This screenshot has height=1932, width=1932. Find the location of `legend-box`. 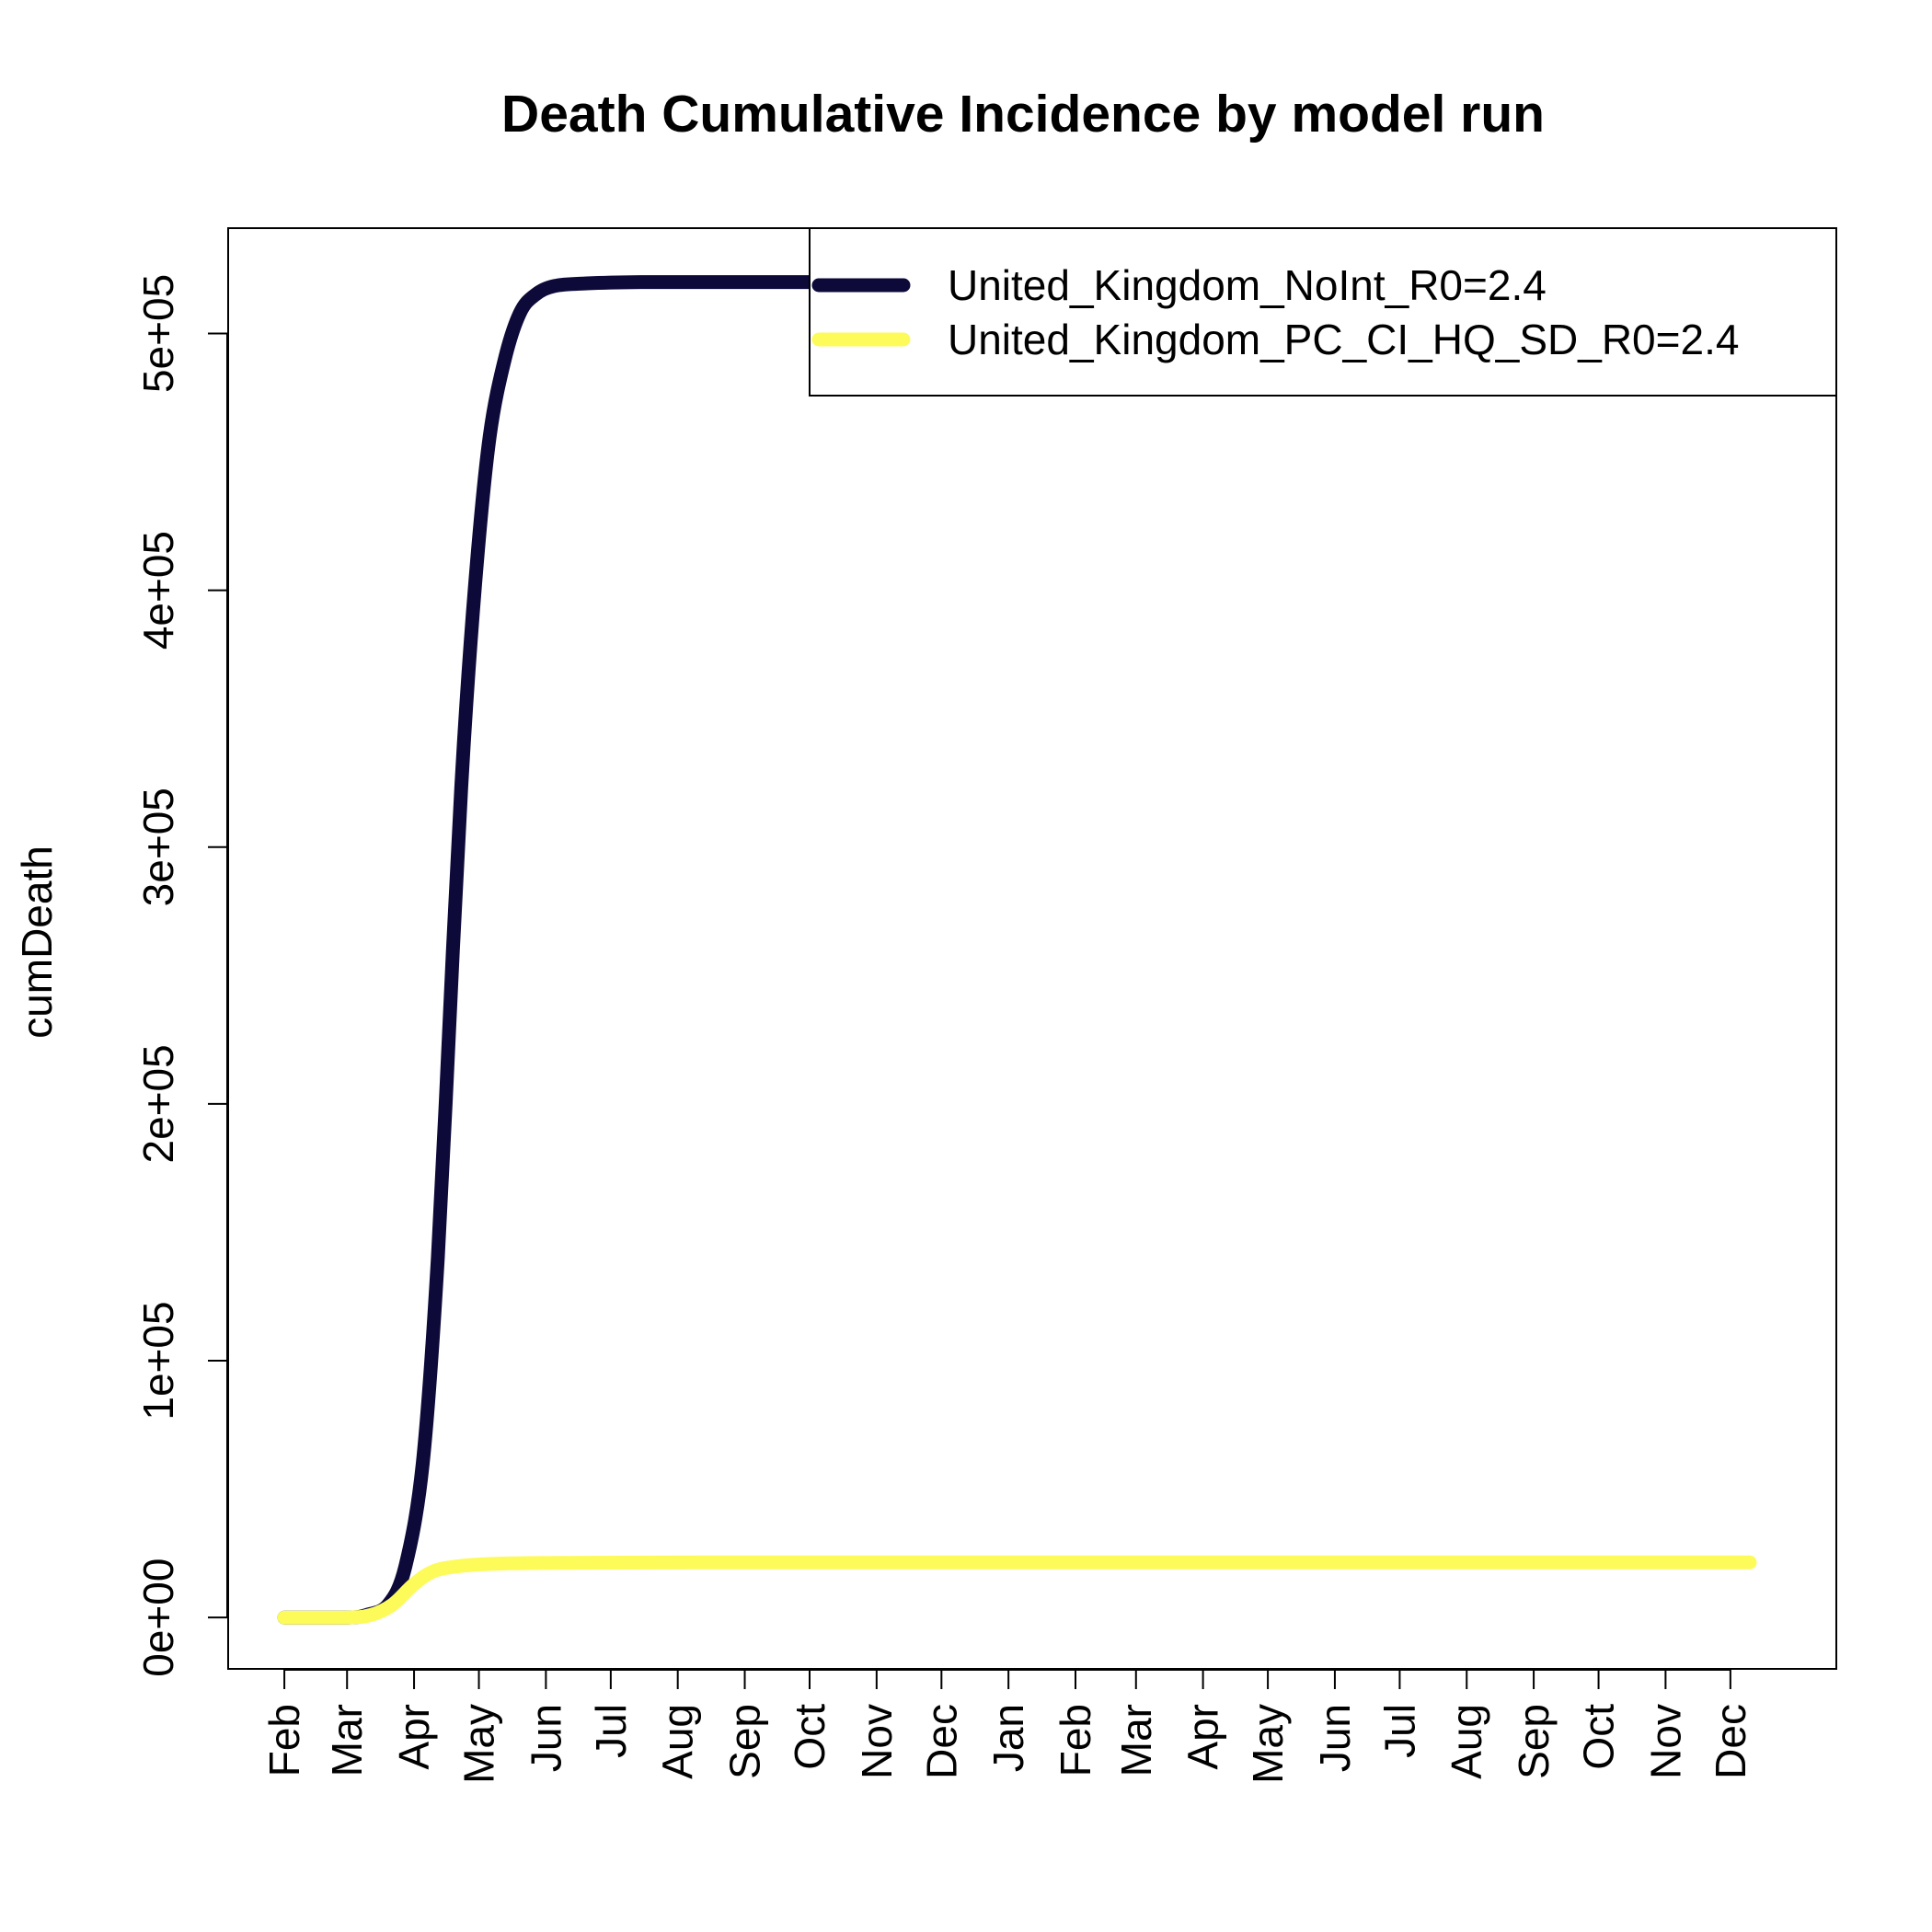

legend-box is located at coordinates (1323, 312).